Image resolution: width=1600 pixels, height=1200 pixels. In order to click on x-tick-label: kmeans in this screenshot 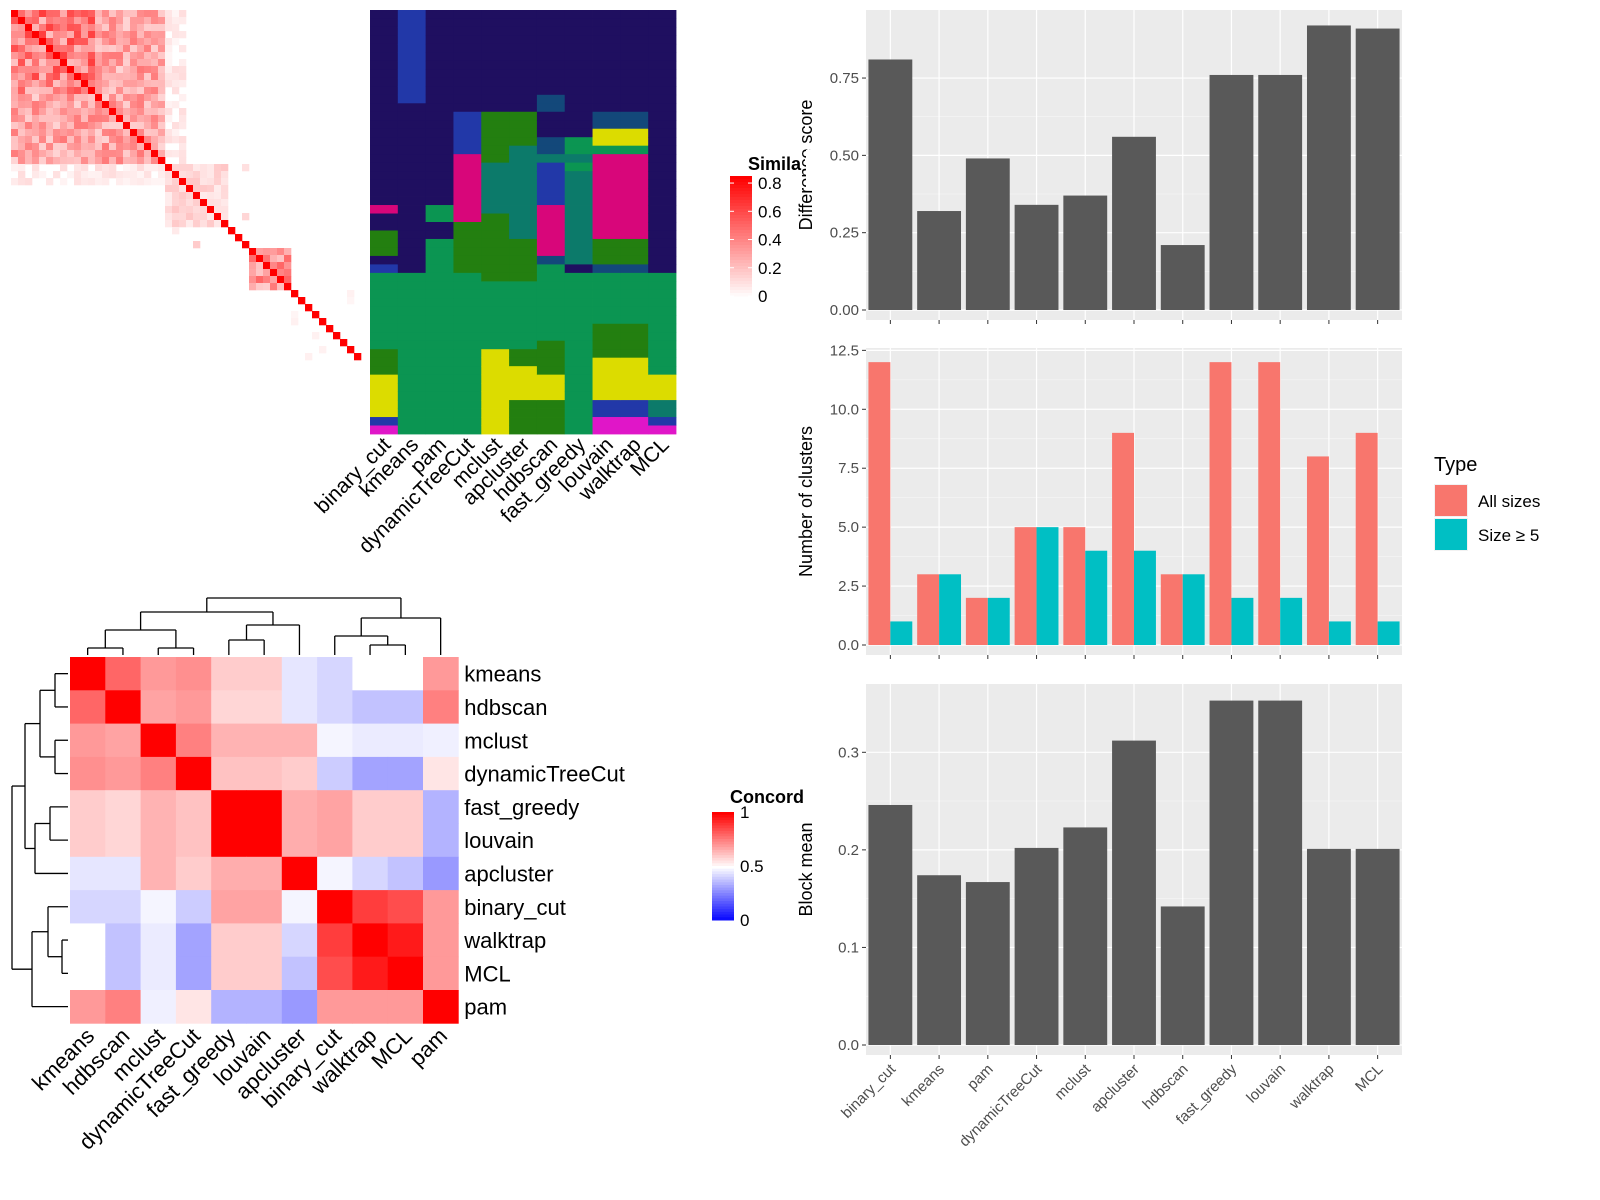, I will do `click(923, 1085)`.